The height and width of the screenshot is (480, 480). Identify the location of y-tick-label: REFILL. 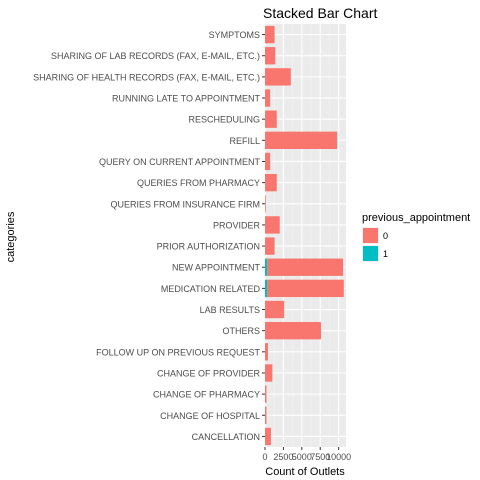
(244, 141).